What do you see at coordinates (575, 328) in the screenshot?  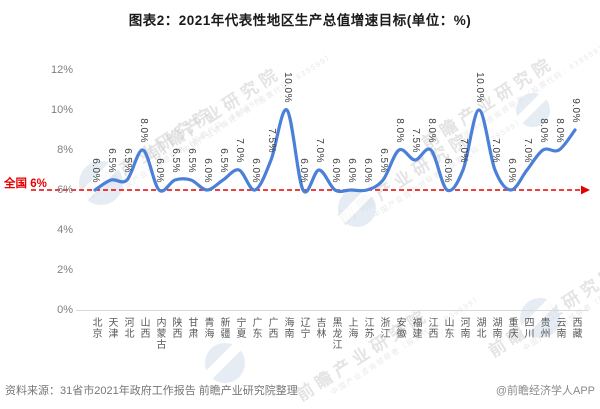 I see `x-category-label: 西藏` at bounding box center [575, 328].